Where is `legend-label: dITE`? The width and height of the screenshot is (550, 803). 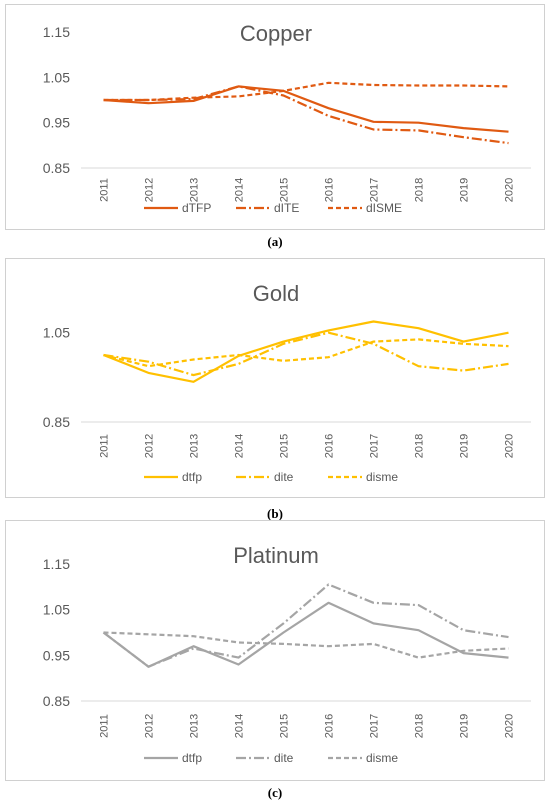
legend-label: dITE is located at coordinates (286, 208).